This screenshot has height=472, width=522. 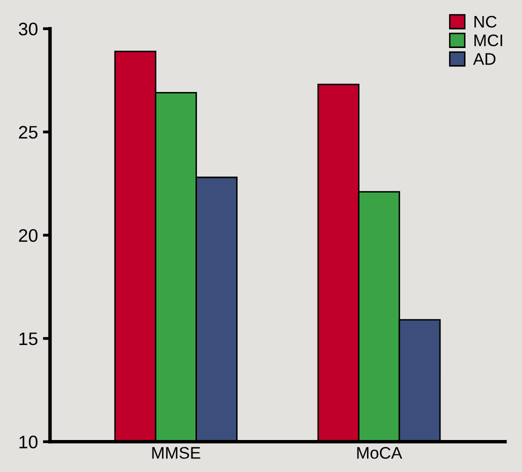 I want to click on y-tick-label: 30, so click(x=28, y=29).